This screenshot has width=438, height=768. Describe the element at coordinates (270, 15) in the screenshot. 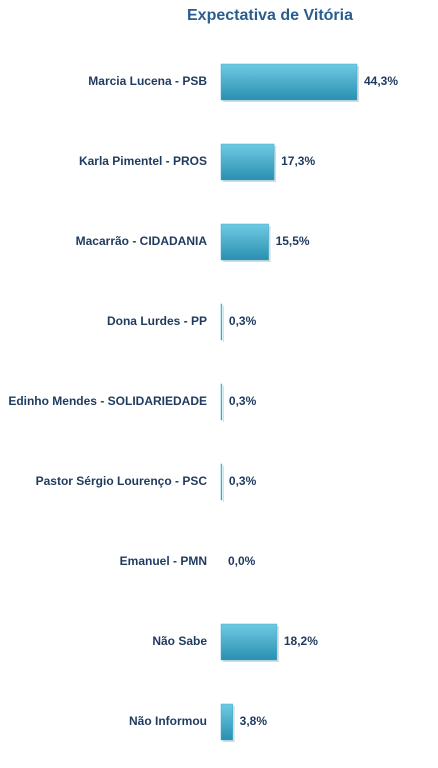

I see `chart-title: Expectativa de Vitória` at that location.